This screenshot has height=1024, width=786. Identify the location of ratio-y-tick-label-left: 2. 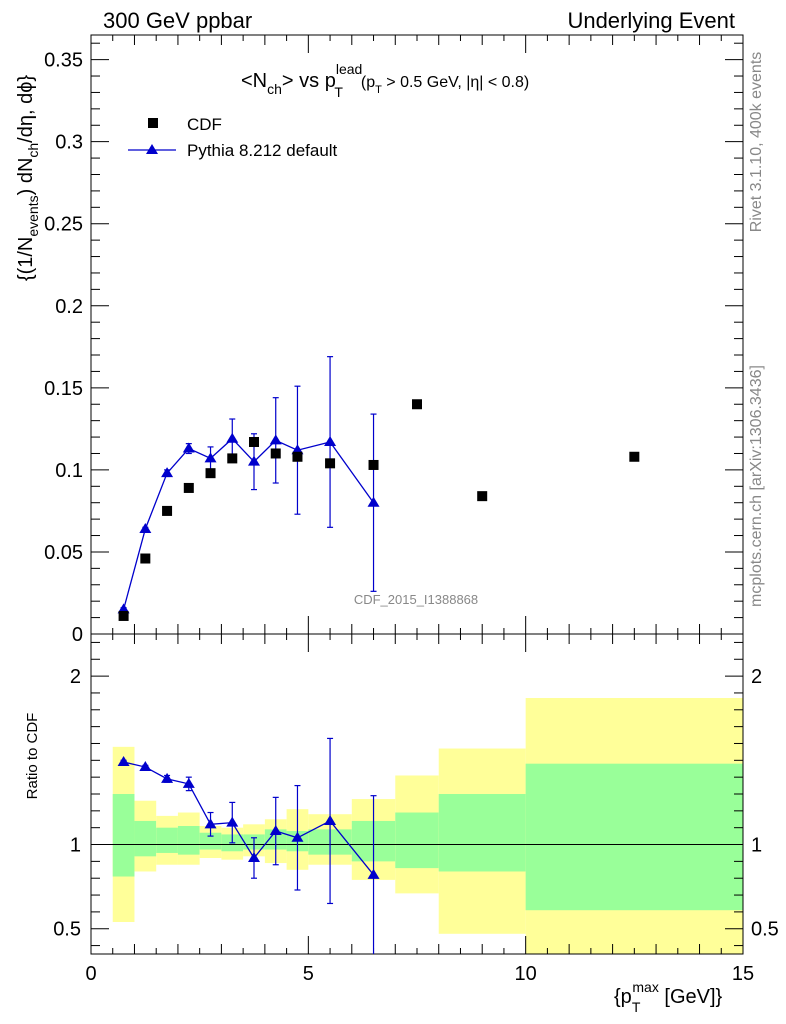
(75, 677).